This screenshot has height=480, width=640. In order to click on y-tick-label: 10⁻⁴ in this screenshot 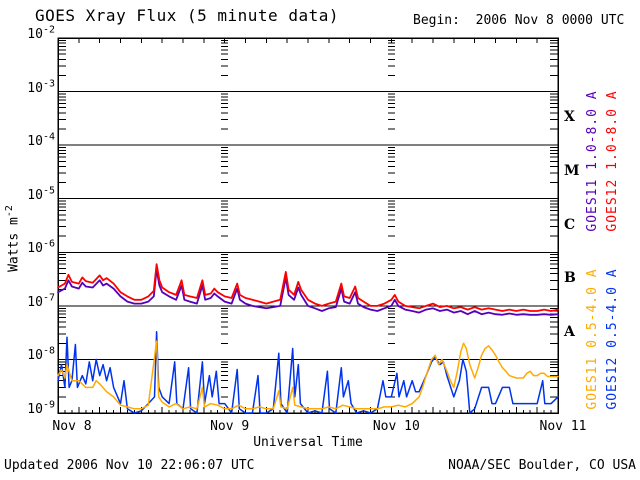, I will do `click(41, 140)`.